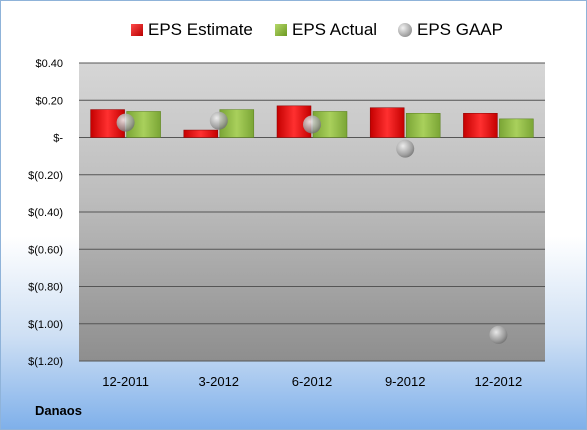 Image resolution: width=587 pixels, height=430 pixels. I want to click on y-tick-label: $(0.40), so click(45, 213).